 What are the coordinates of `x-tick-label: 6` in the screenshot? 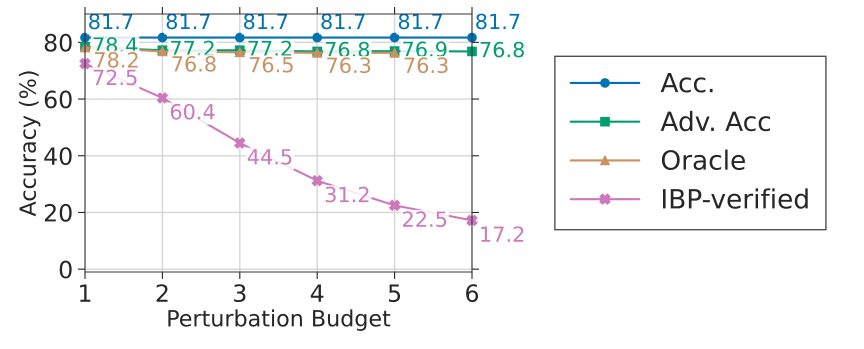 It's located at (472, 293).